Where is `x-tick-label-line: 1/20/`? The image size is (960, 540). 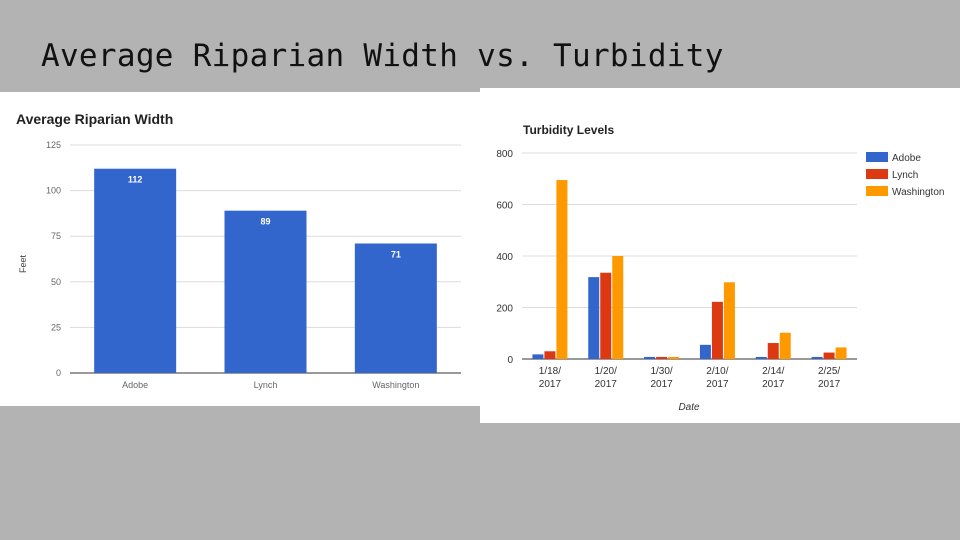
x-tick-label-line: 1/20/ is located at coordinates (606, 371).